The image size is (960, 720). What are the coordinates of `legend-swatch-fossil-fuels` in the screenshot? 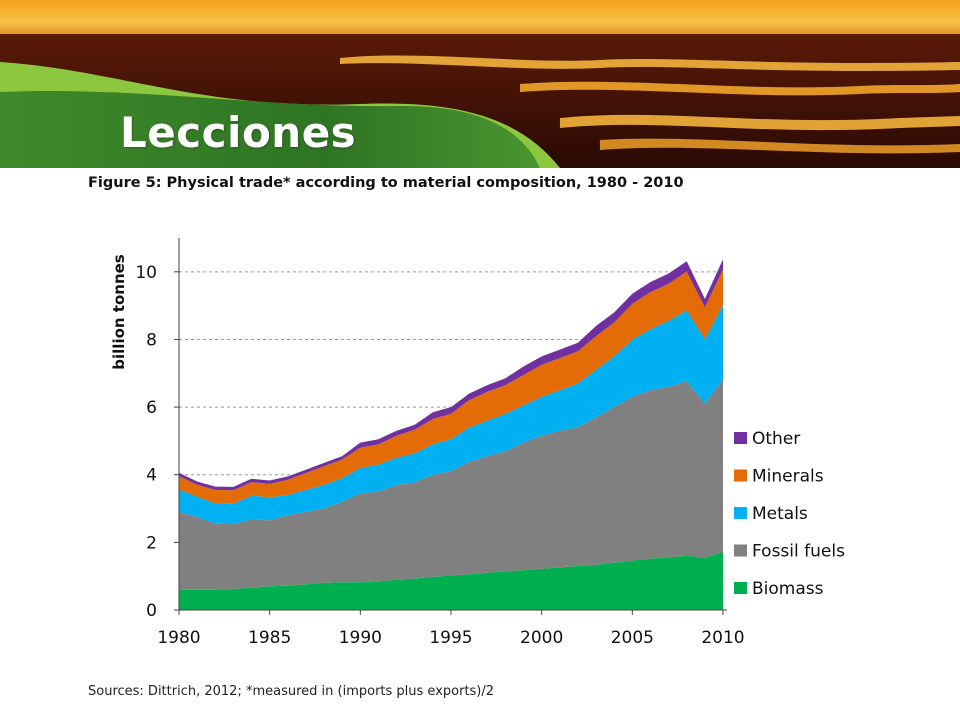 It's located at (740, 550).